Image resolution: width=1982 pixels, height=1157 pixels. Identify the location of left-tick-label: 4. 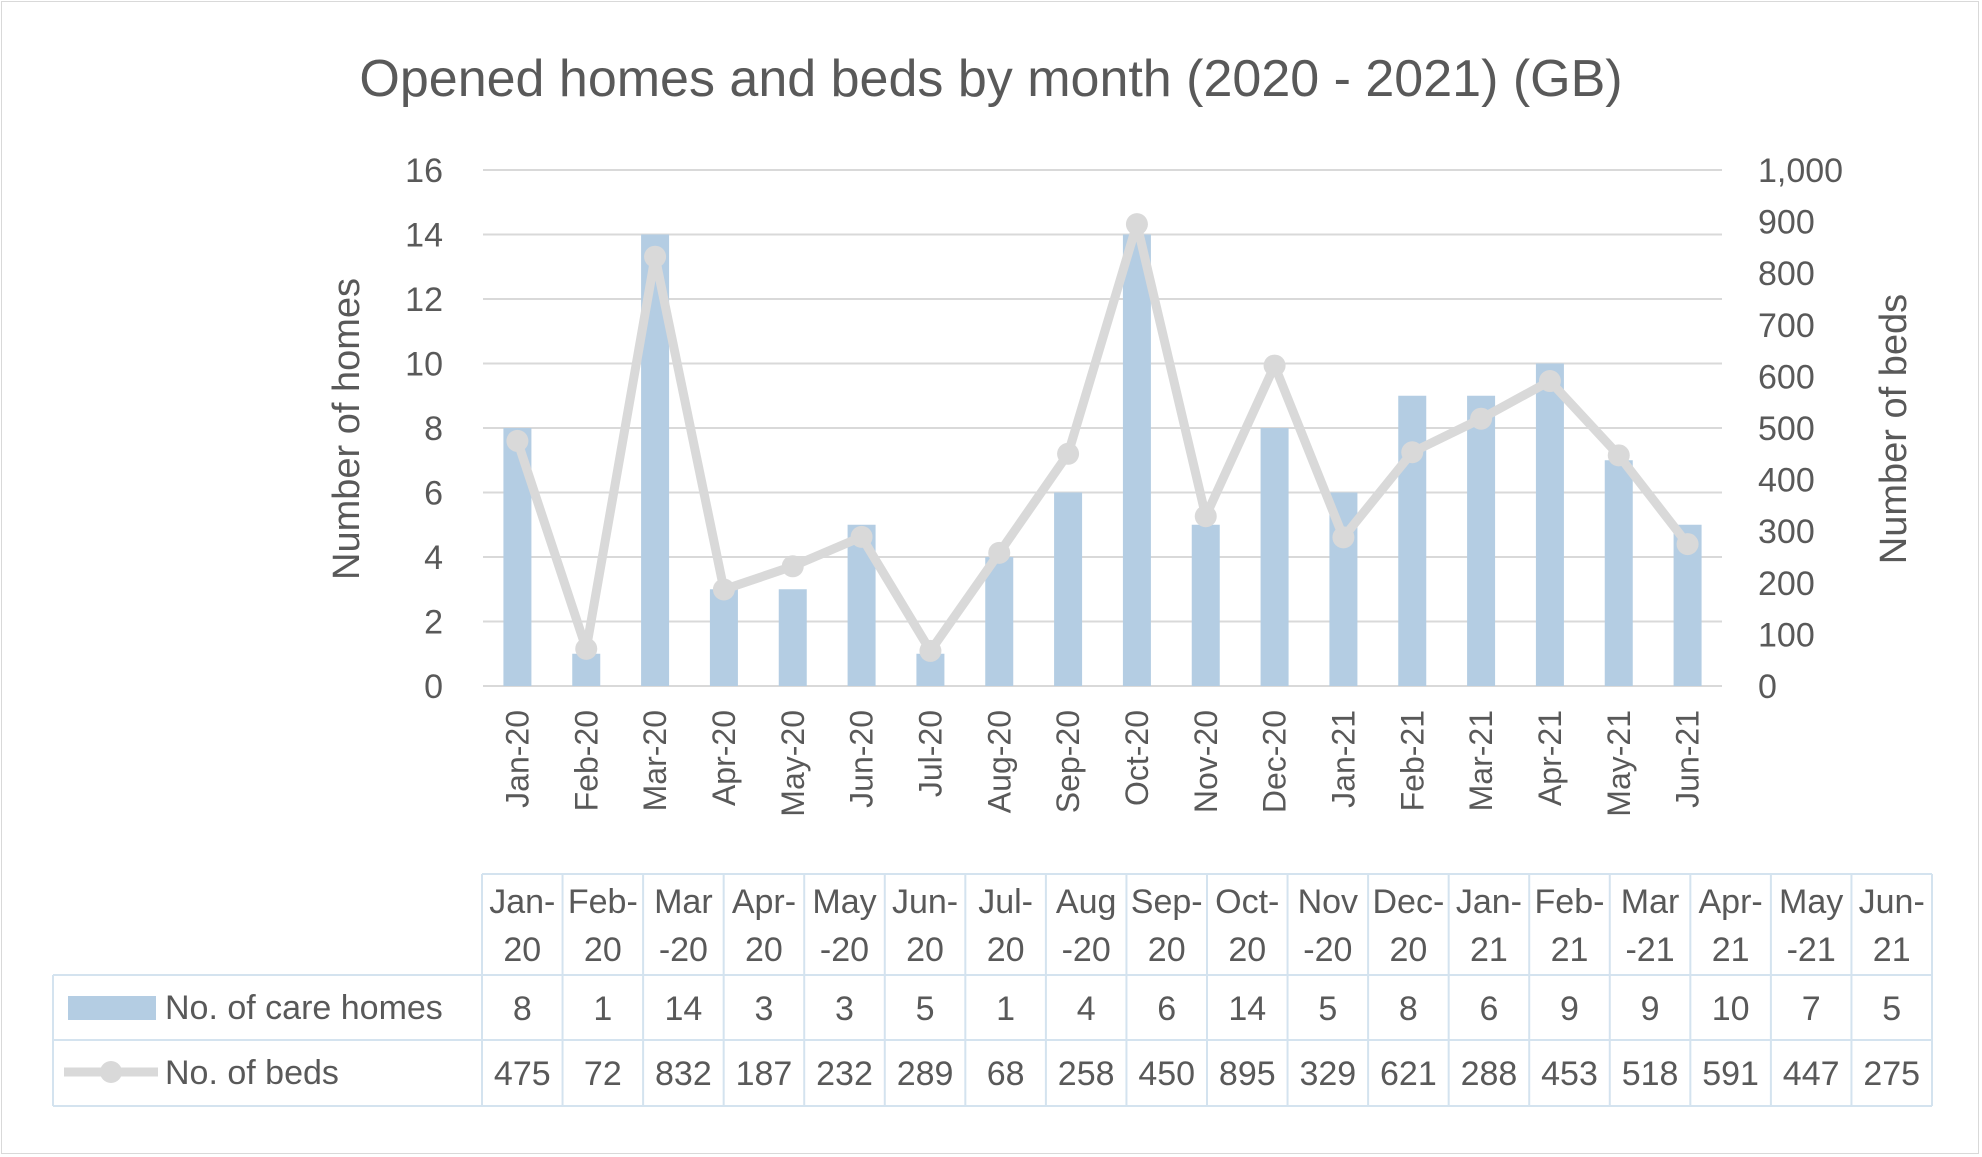
(433, 558).